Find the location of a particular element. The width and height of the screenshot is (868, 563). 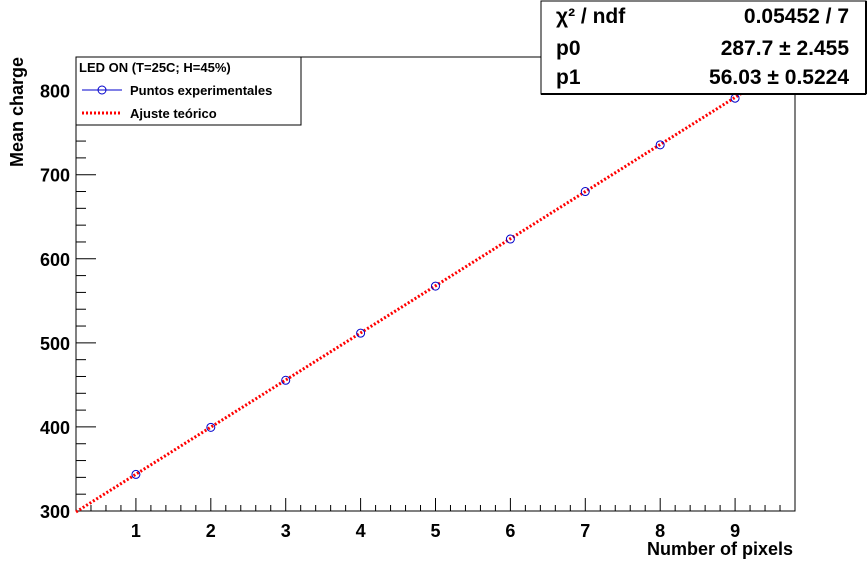

stats-p0-value: 287.7 ± 2.455 is located at coordinates (785, 48).